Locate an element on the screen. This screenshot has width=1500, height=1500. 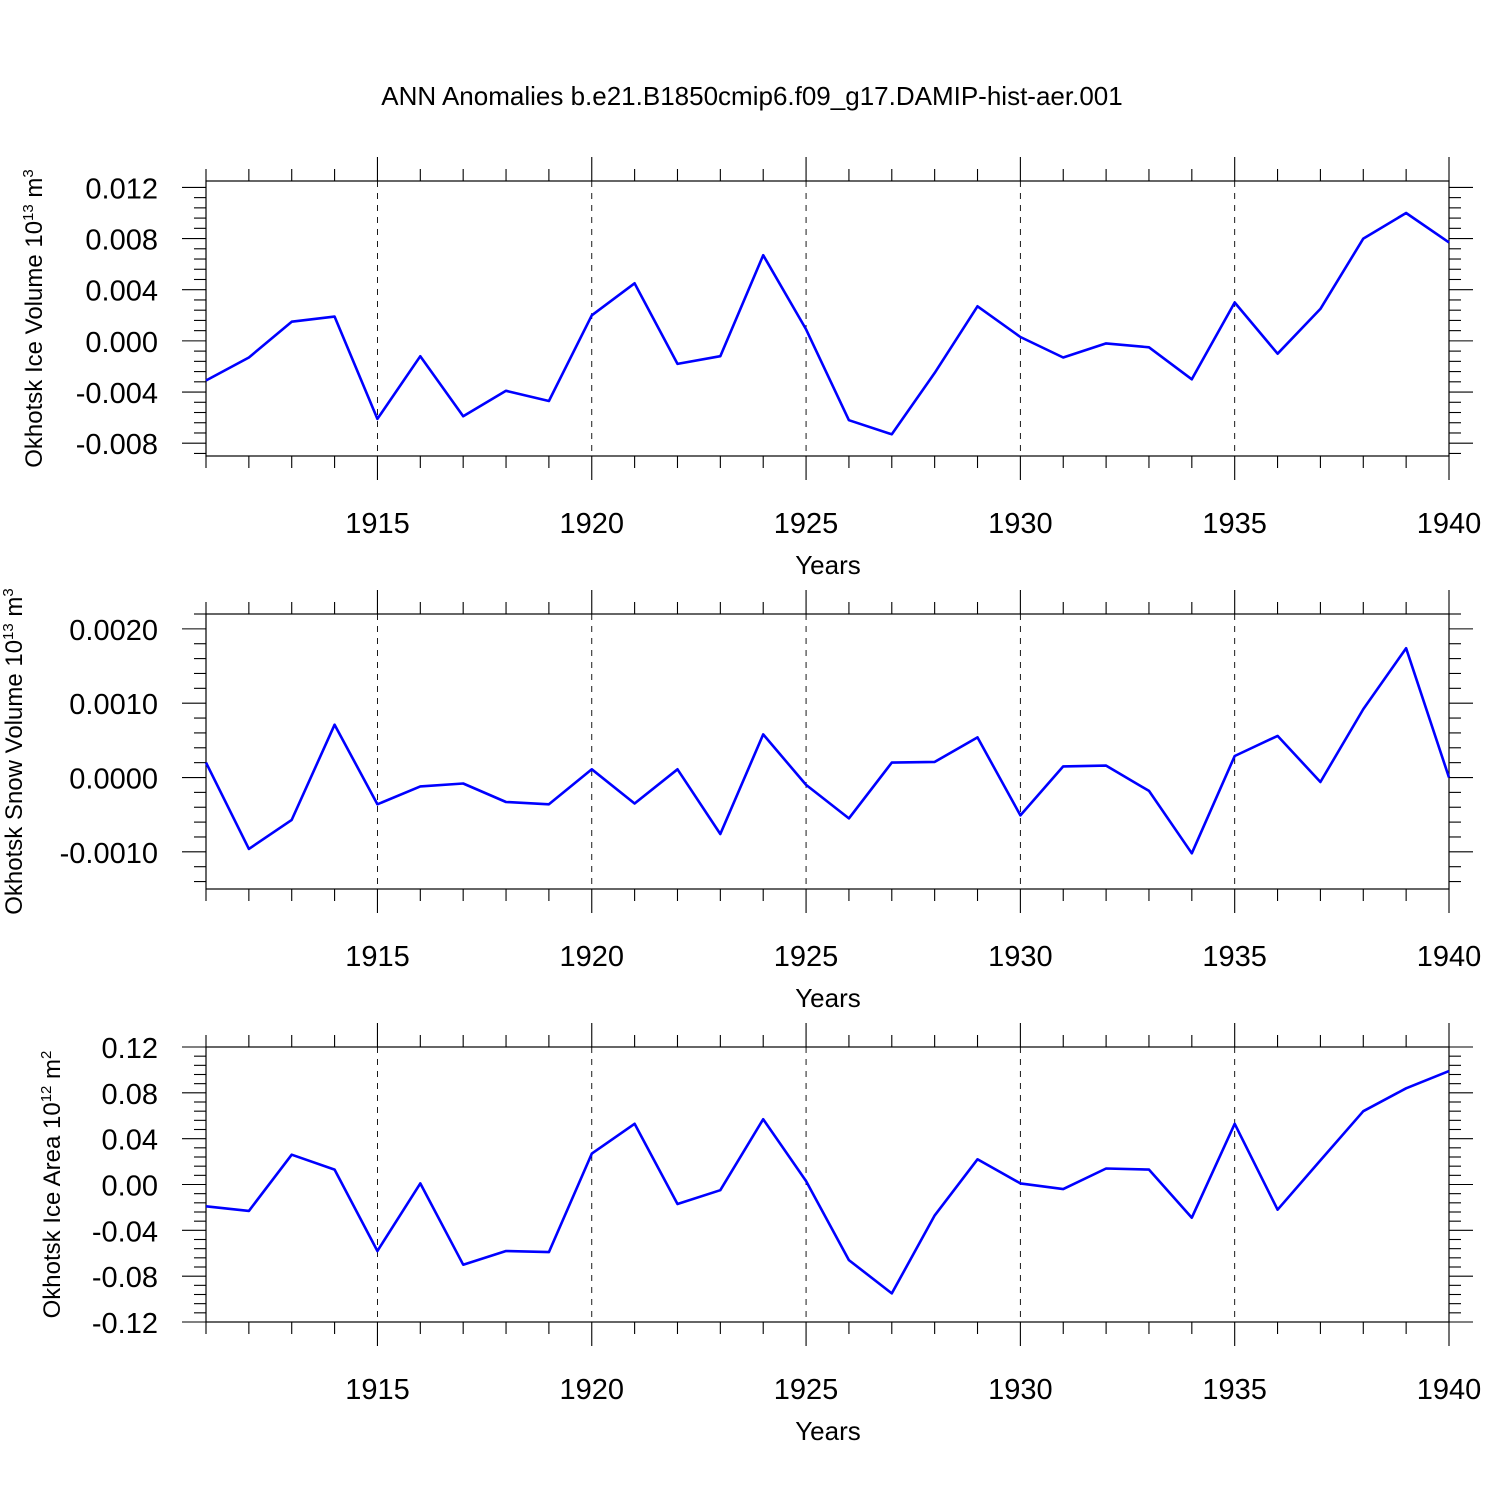
y-tick-label: -0.04 is located at coordinates (125, 1232).